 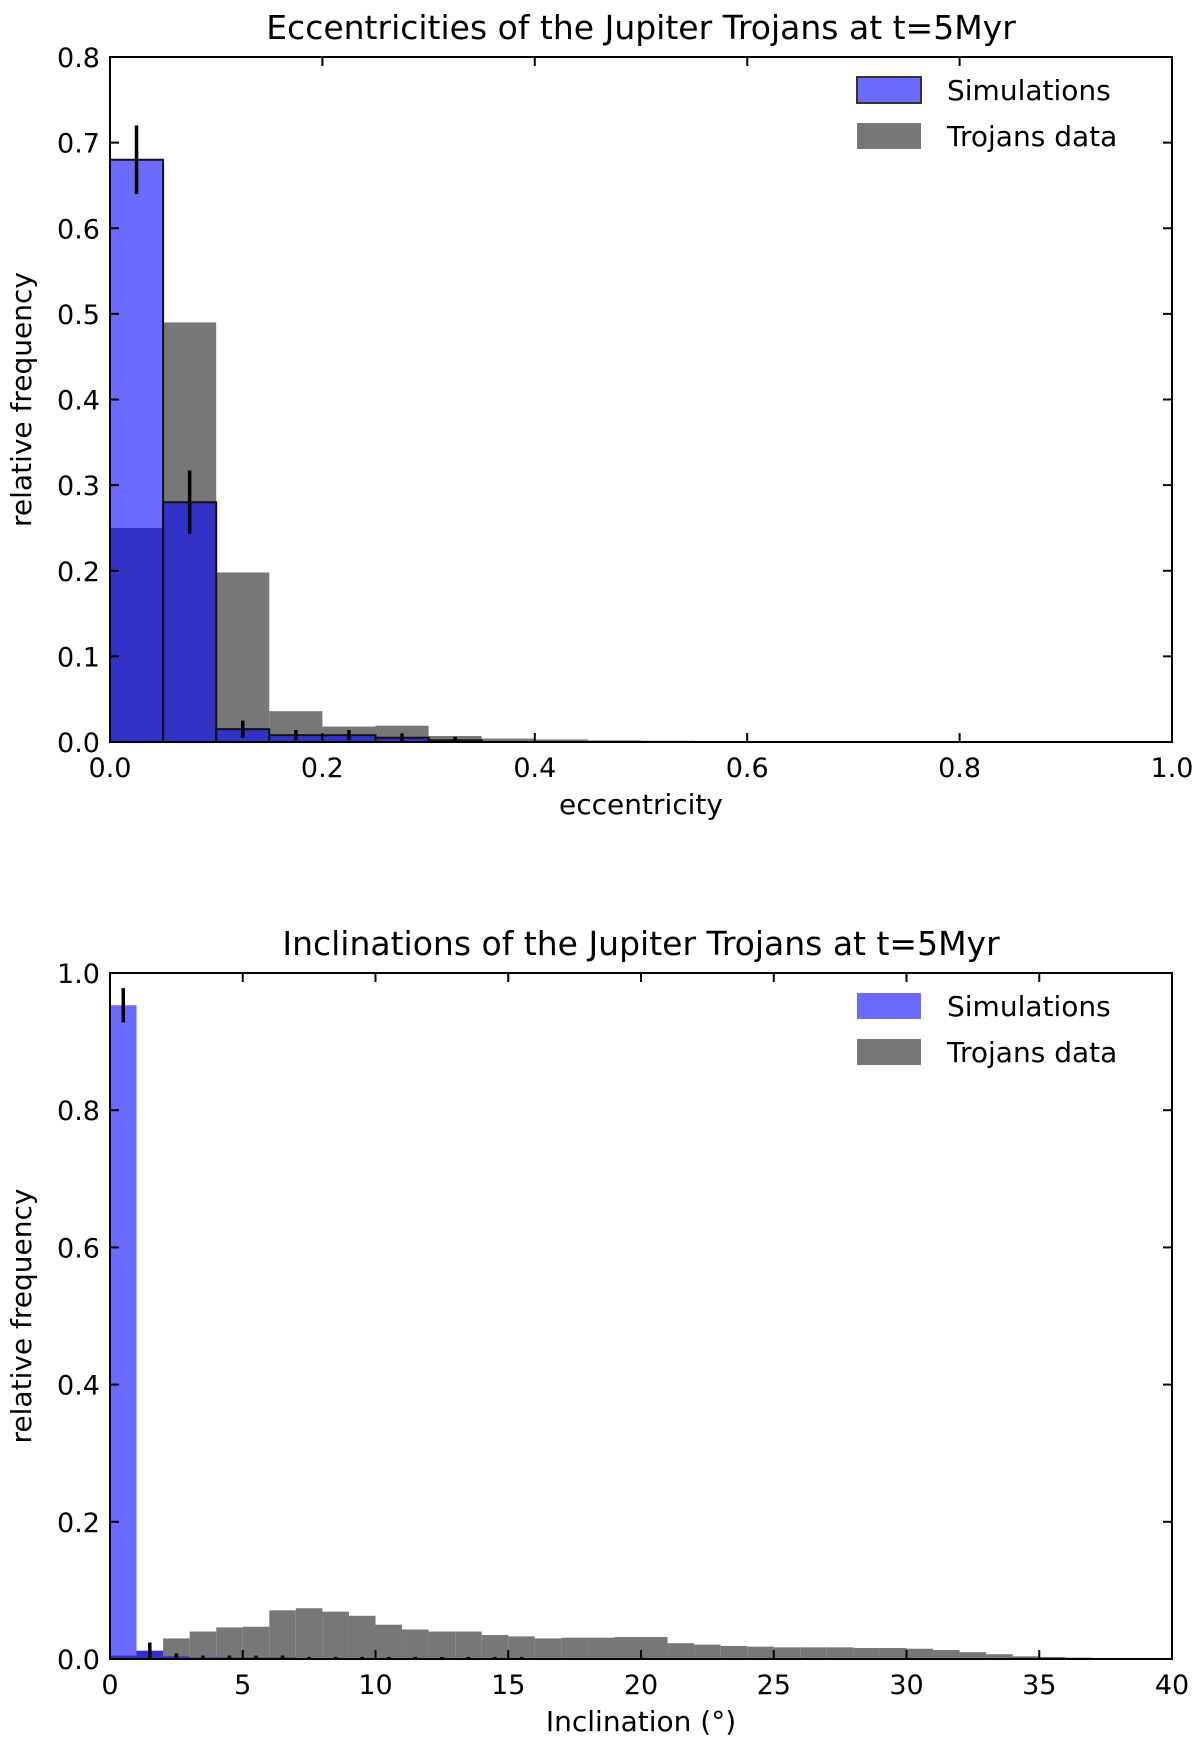 What do you see at coordinates (641, 804) in the screenshot?
I see `x-axis-label: eccentricity` at bounding box center [641, 804].